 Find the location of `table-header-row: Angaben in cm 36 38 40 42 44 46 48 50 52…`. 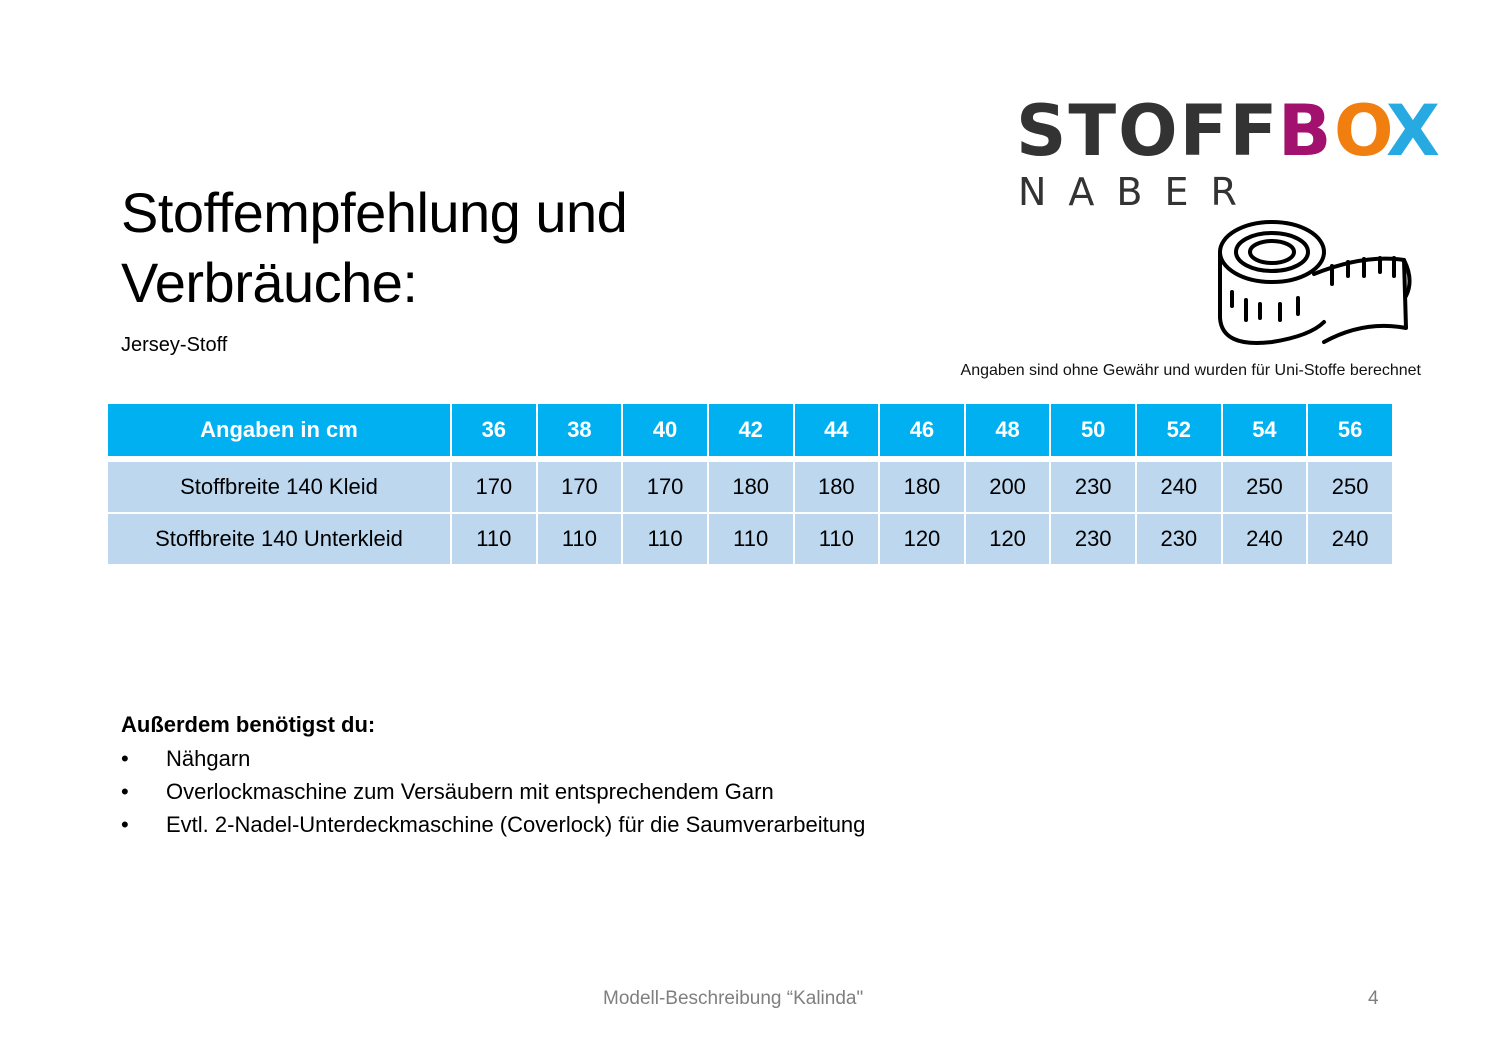

table-header-row: Angaben in cm 36 38 40 42 44 46 48 50 52… is located at coordinates (750, 430).